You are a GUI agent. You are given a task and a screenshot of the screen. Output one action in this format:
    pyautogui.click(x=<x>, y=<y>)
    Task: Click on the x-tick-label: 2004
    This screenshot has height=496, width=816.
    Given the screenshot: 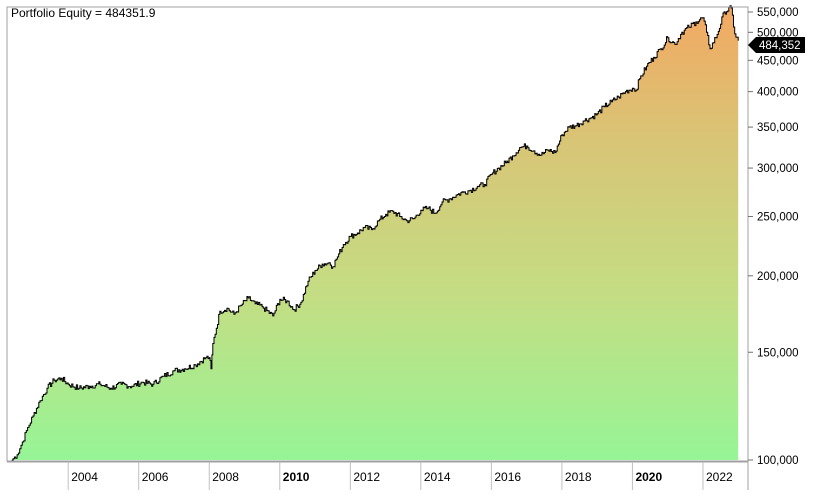 What is the action you would take?
    pyautogui.click(x=84, y=477)
    